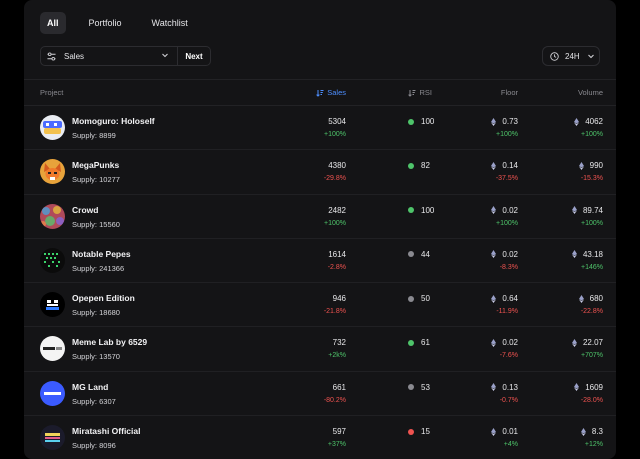  I want to click on megapunks-fox-icon, so click(52, 172).